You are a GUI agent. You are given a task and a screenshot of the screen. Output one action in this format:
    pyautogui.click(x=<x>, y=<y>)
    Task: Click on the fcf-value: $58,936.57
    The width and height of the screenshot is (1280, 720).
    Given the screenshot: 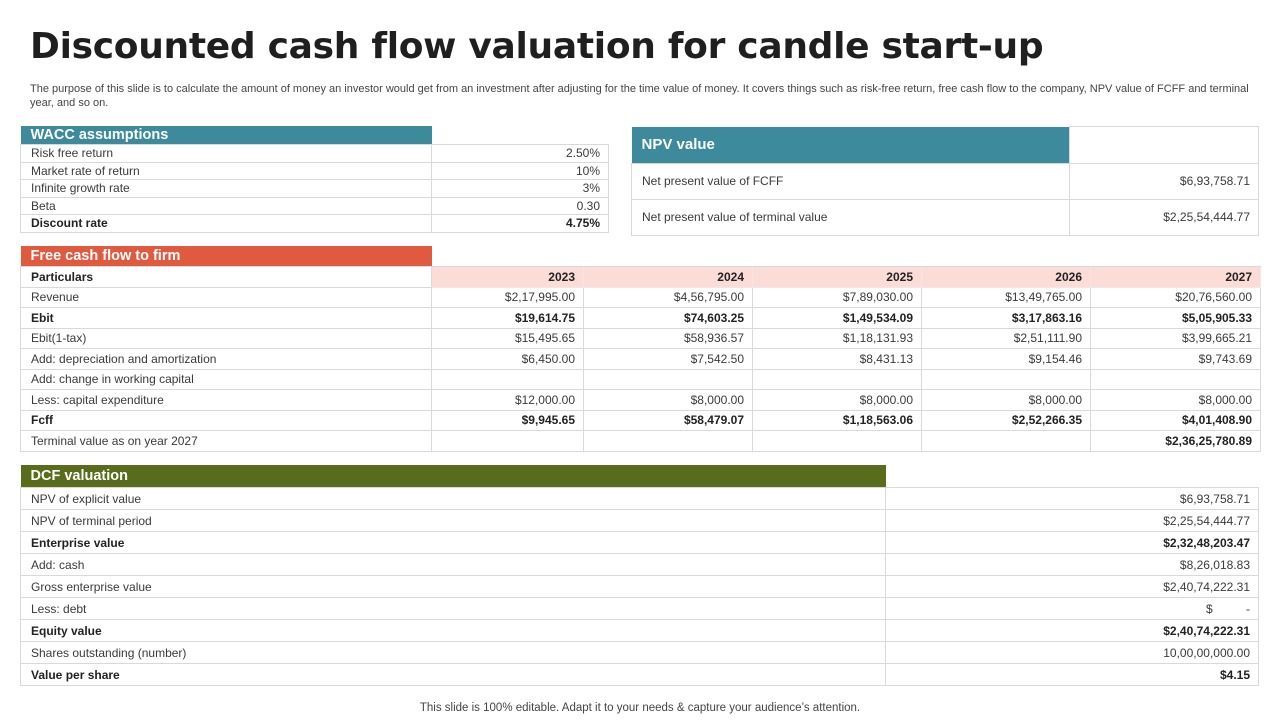 What is the action you would take?
    pyautogui.click(x=668, y=338)
    